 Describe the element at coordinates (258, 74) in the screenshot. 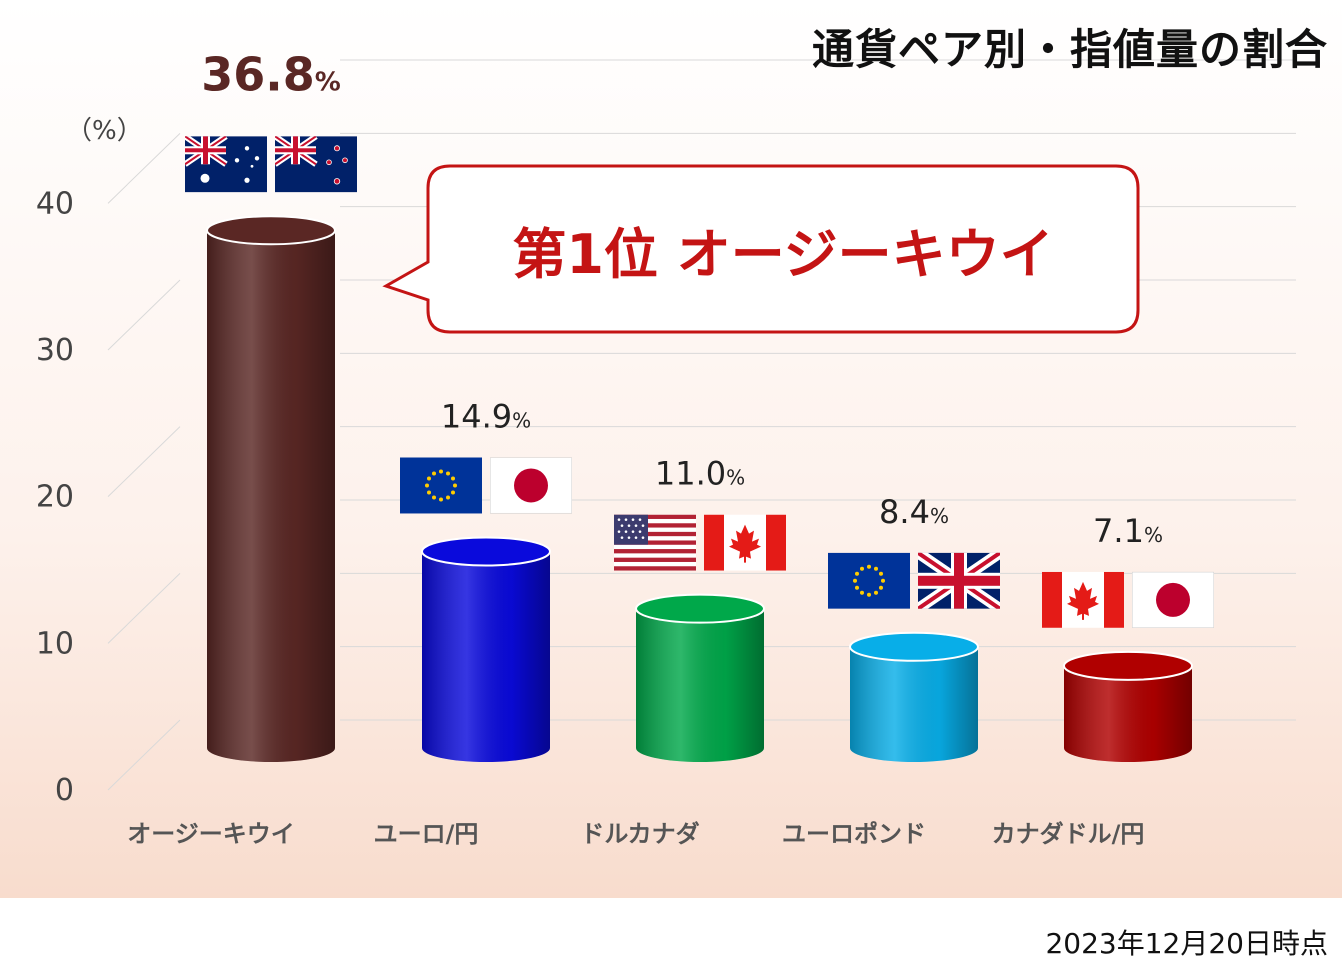

I see `value-number: 36.8` at that location.